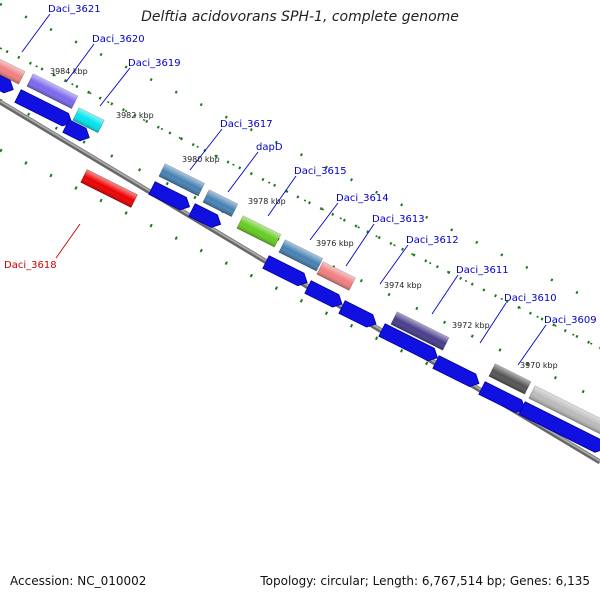 This screenshot has width=600, height=600. What do you see at coordinates (74, 9) in the screenshot?
I see `feature-label: Daci_3621` at bounding box center [74, 9].